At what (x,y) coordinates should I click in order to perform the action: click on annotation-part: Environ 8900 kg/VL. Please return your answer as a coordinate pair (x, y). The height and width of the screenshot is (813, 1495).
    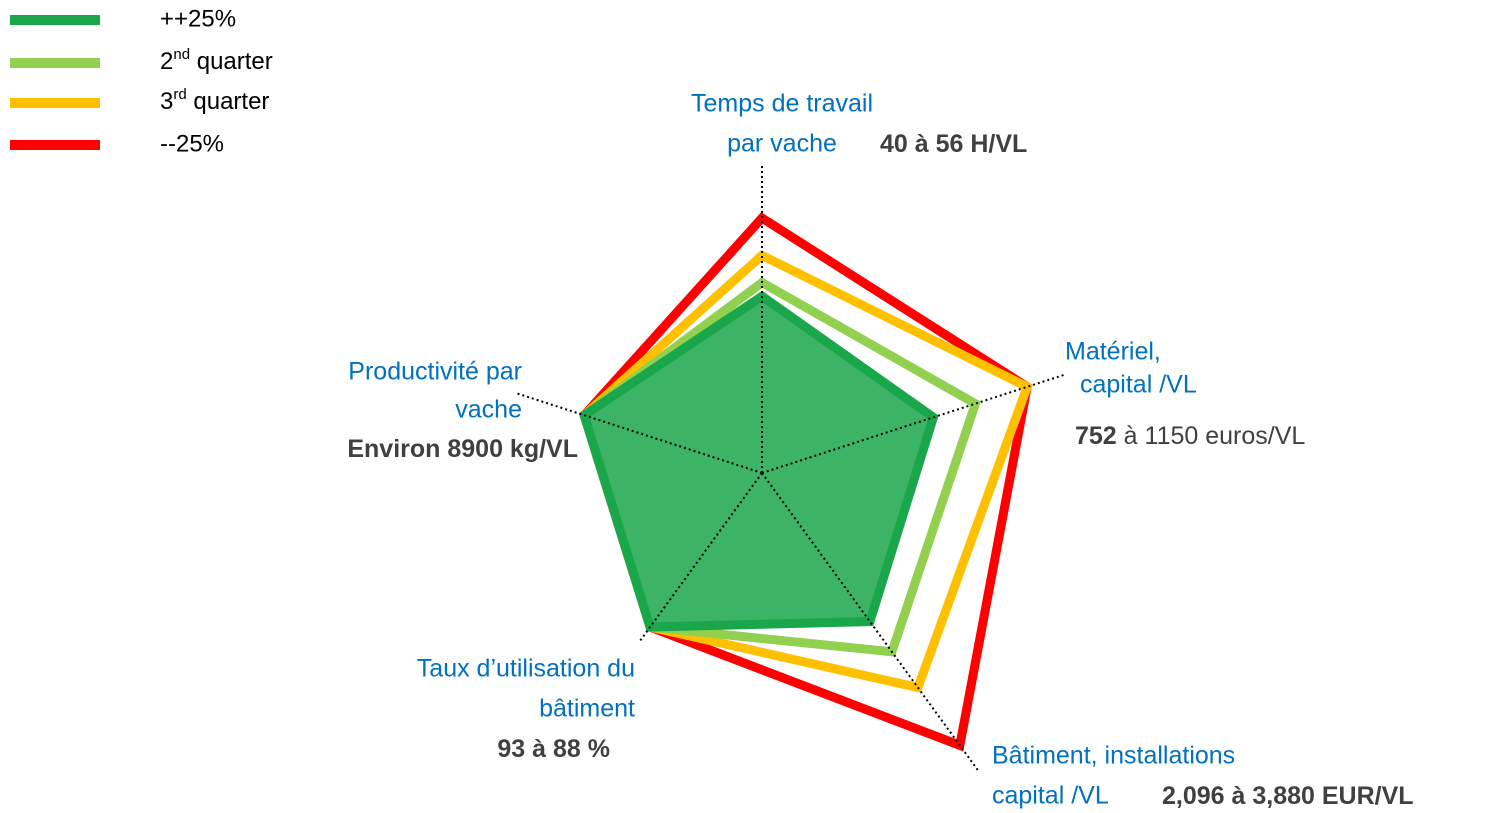
    Looking at the image, I should click on (462, 449).